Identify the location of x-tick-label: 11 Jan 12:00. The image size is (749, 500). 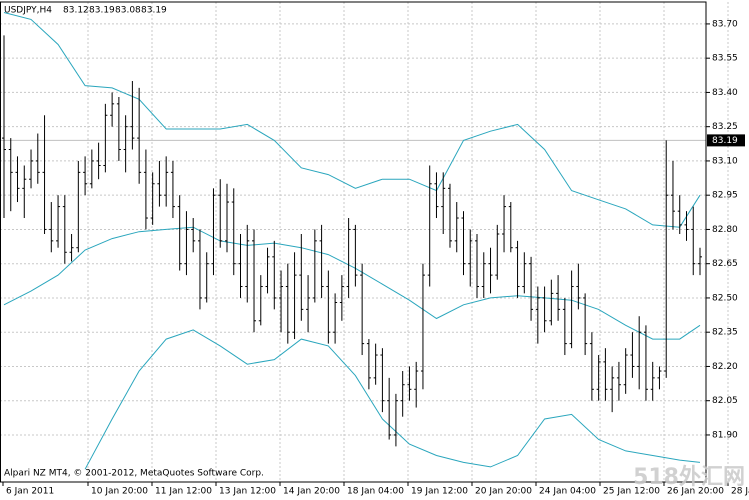
(183, 492).